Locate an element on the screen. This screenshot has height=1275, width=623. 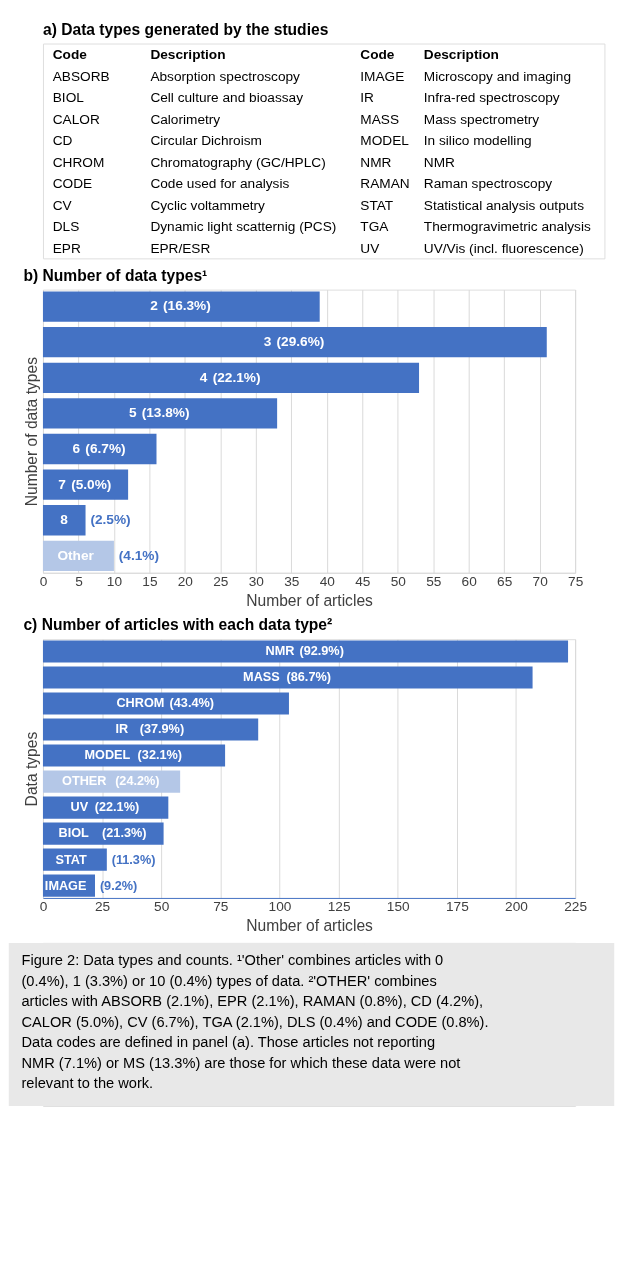
x-tick-label: 50 is located at coordinates (162, 907).